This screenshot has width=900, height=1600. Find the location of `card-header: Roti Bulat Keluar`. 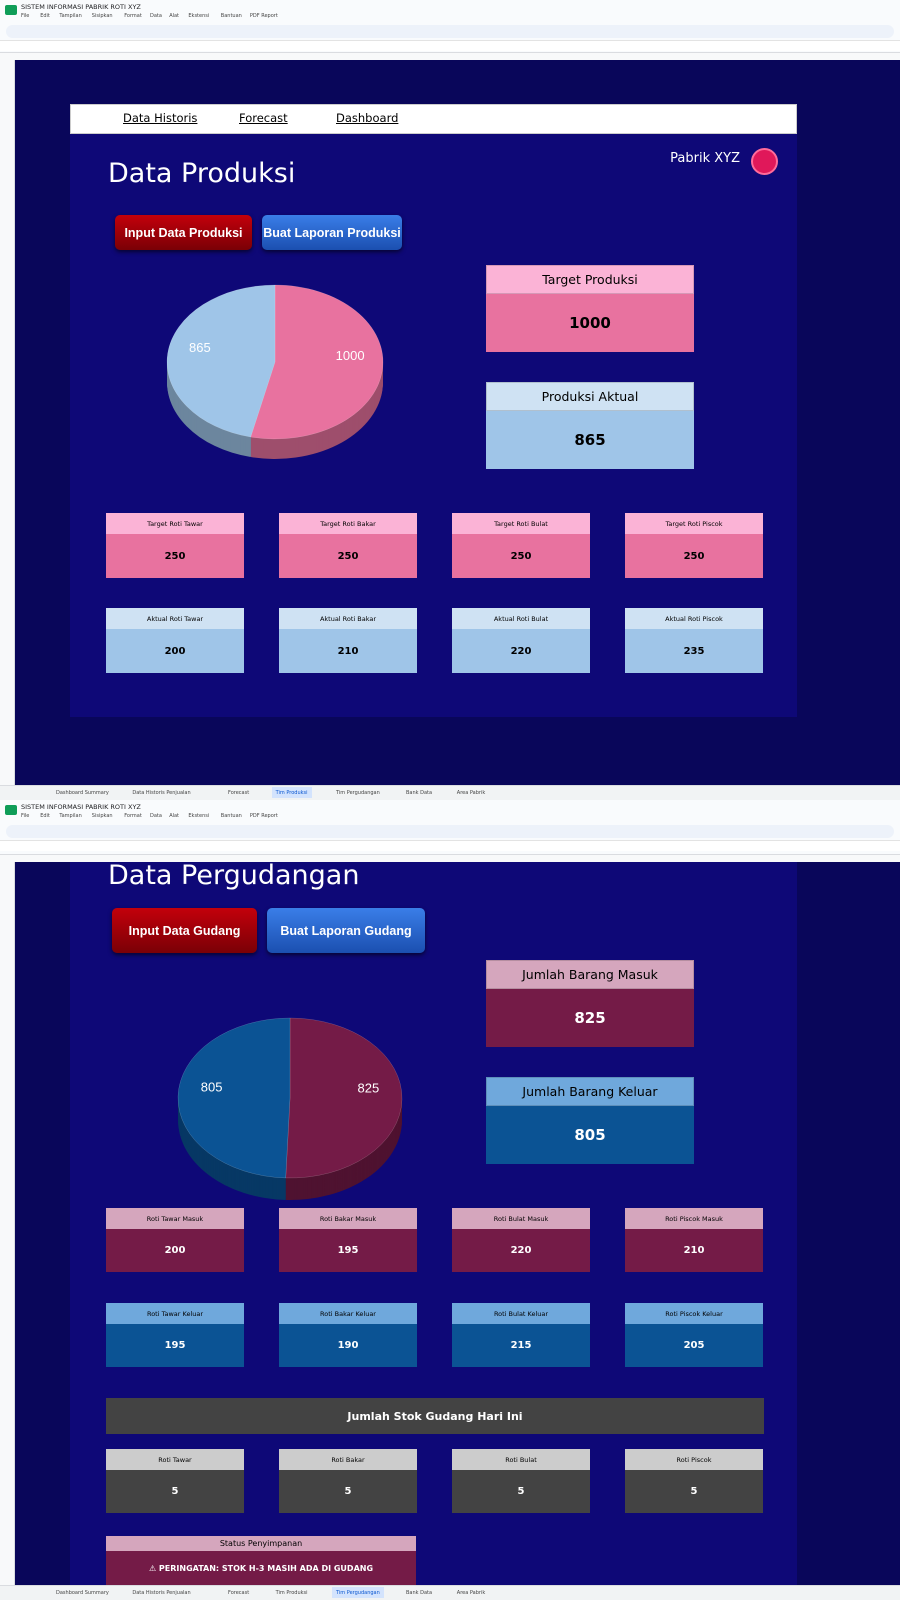

card-header: Roti Bulat Keluar is located at coordinates (521, 1313).